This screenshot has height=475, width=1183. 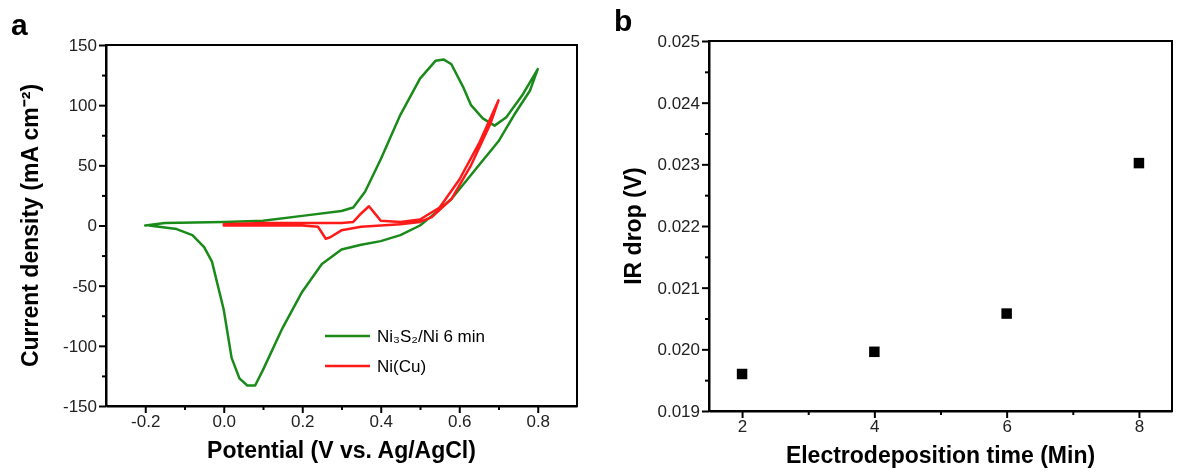 What do you see at coordinates (623, 20) in the screenshot?
I see `text: b` at bounding box center [623, 20].